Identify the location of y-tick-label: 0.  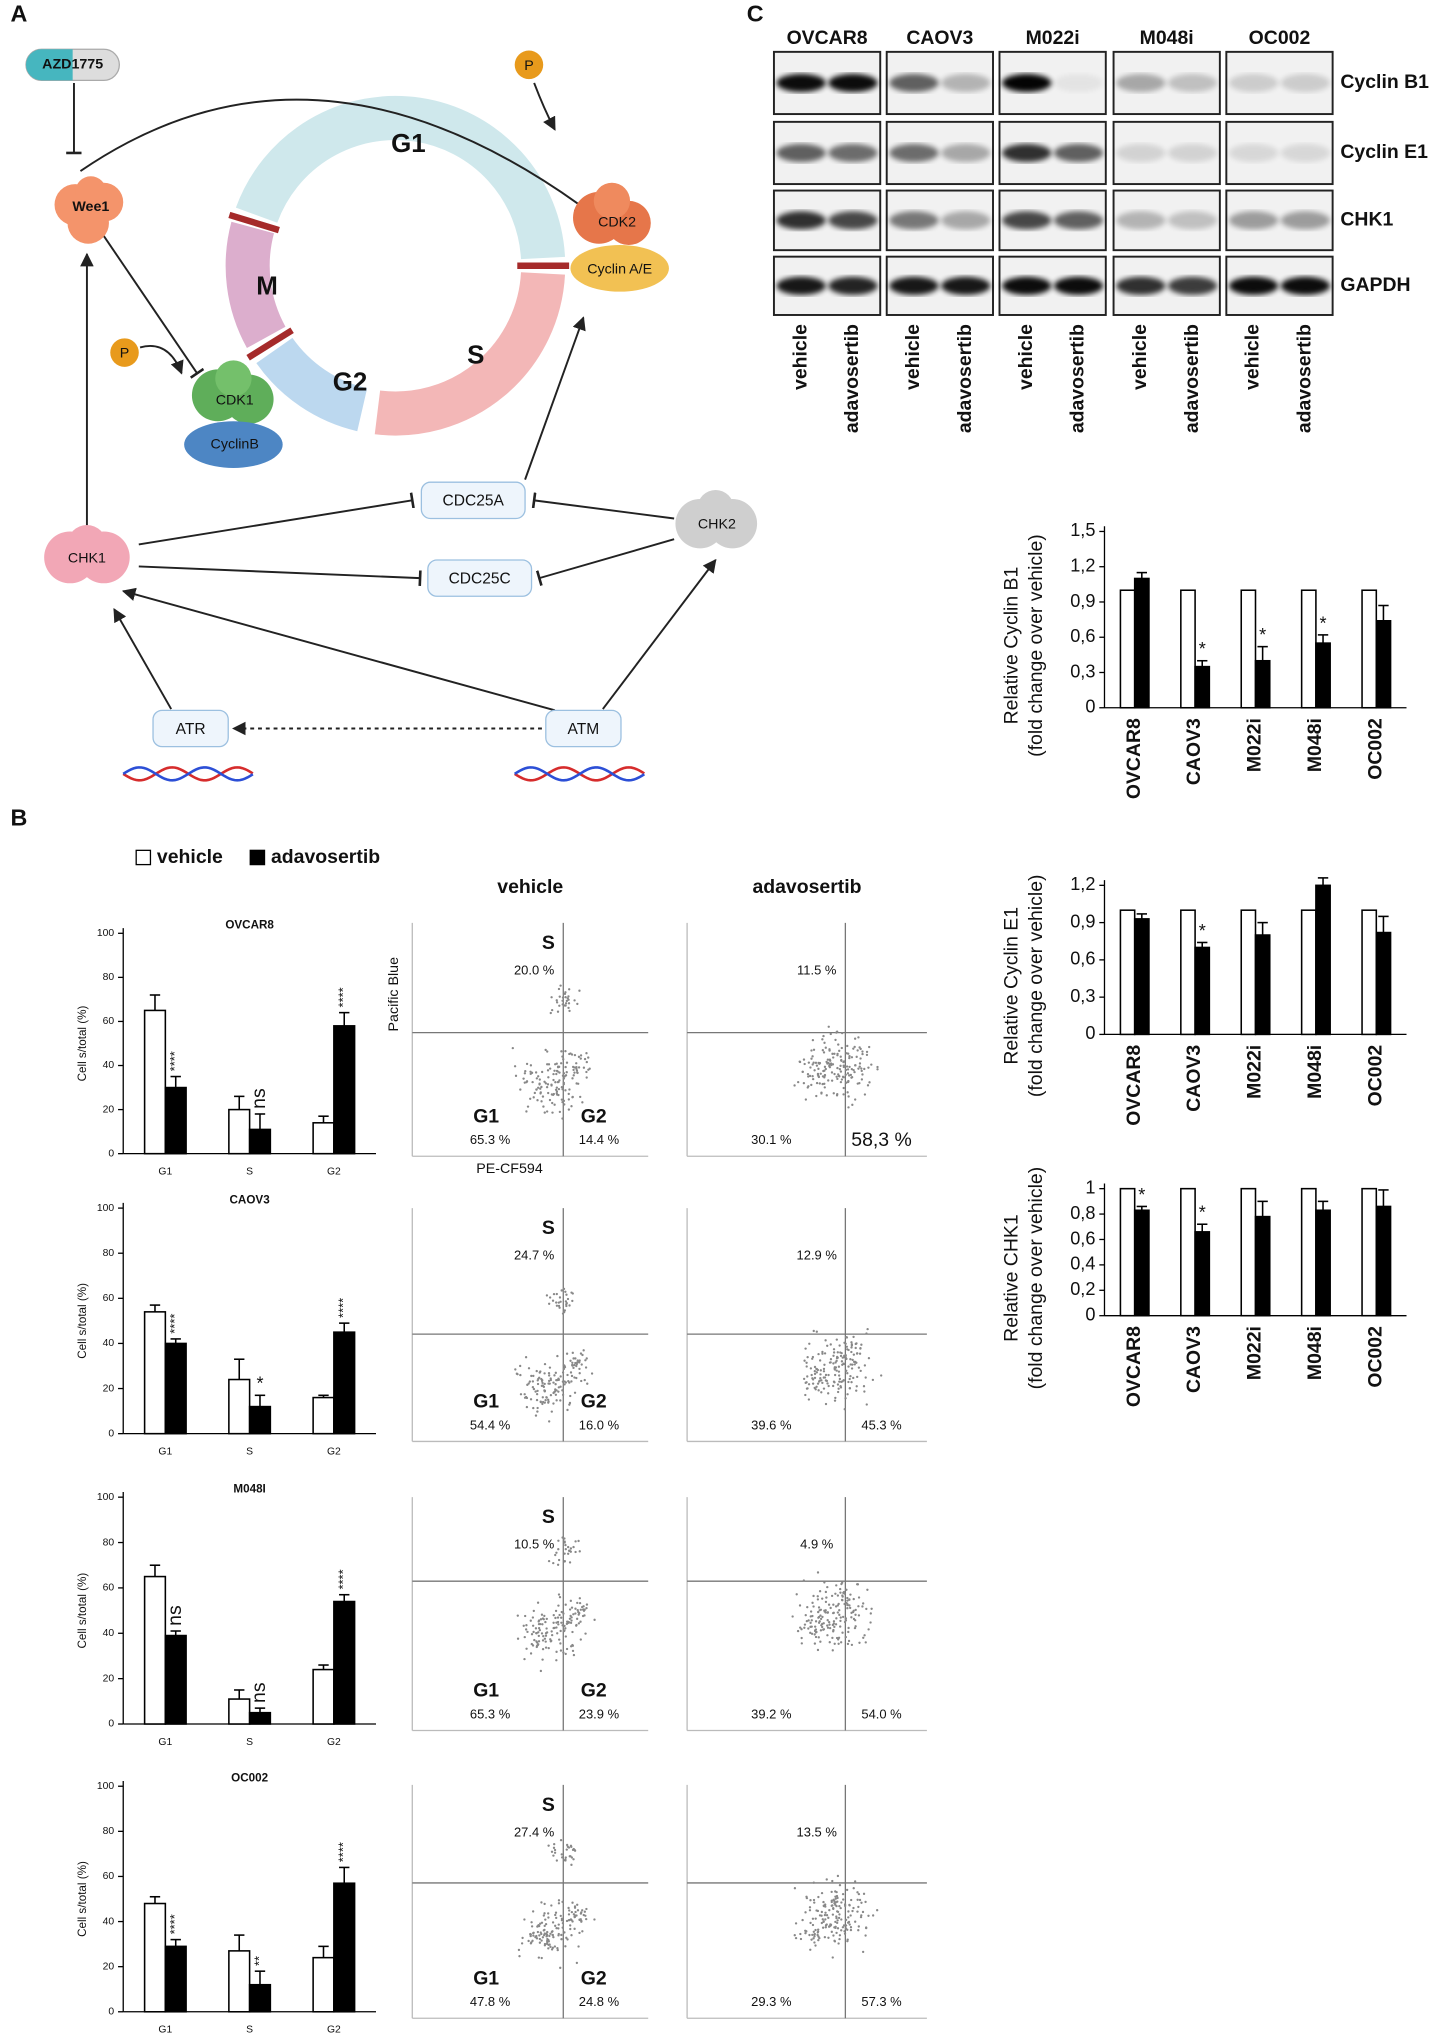
(111, 1433).